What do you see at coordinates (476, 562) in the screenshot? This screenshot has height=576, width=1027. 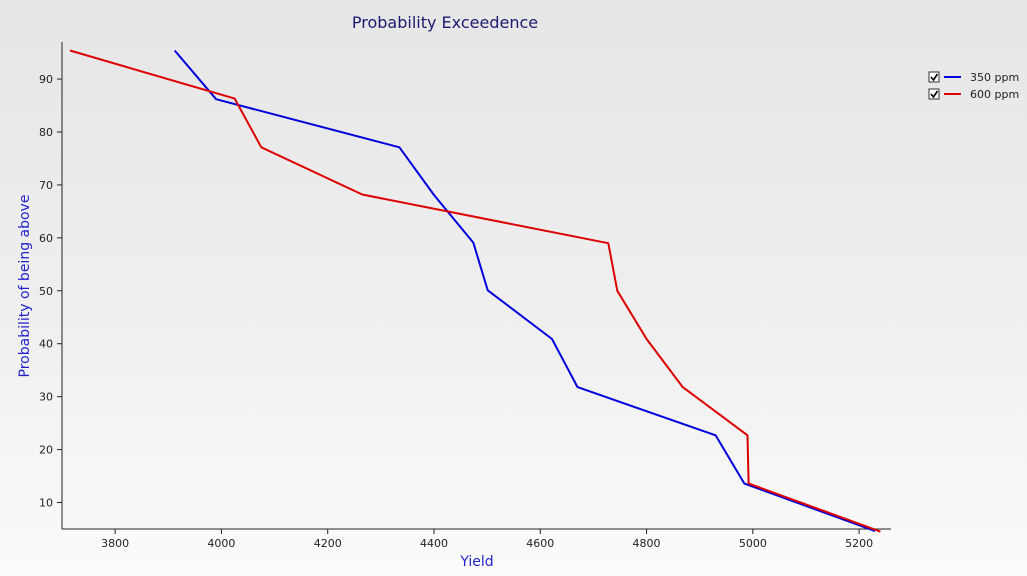 I see `x-axis-label: Yield` at bounding box center [476, 562].